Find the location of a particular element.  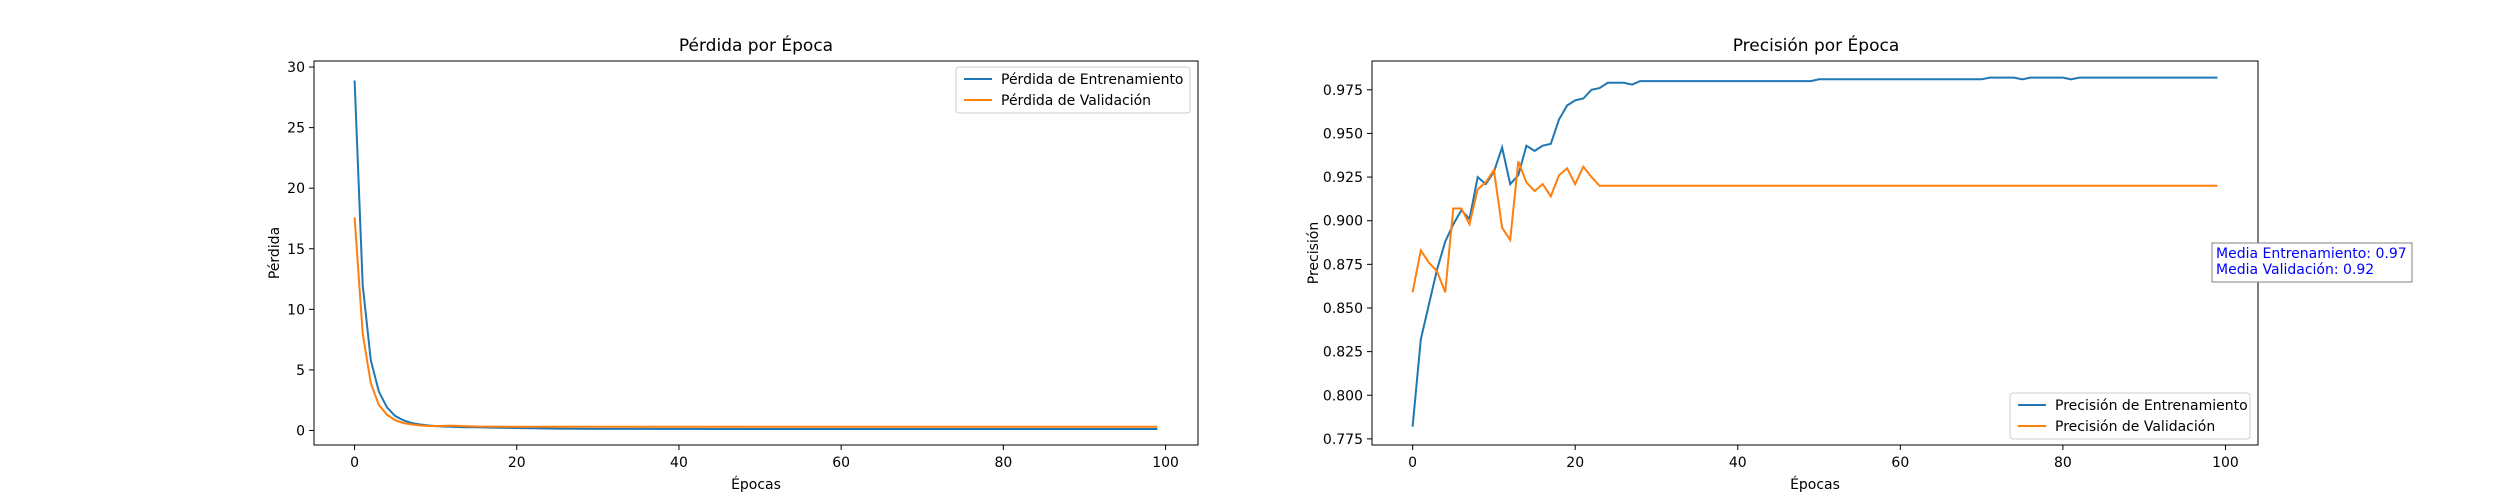

accuracy-ytick-label: 0.775 is located at coordinates (1343, 440).